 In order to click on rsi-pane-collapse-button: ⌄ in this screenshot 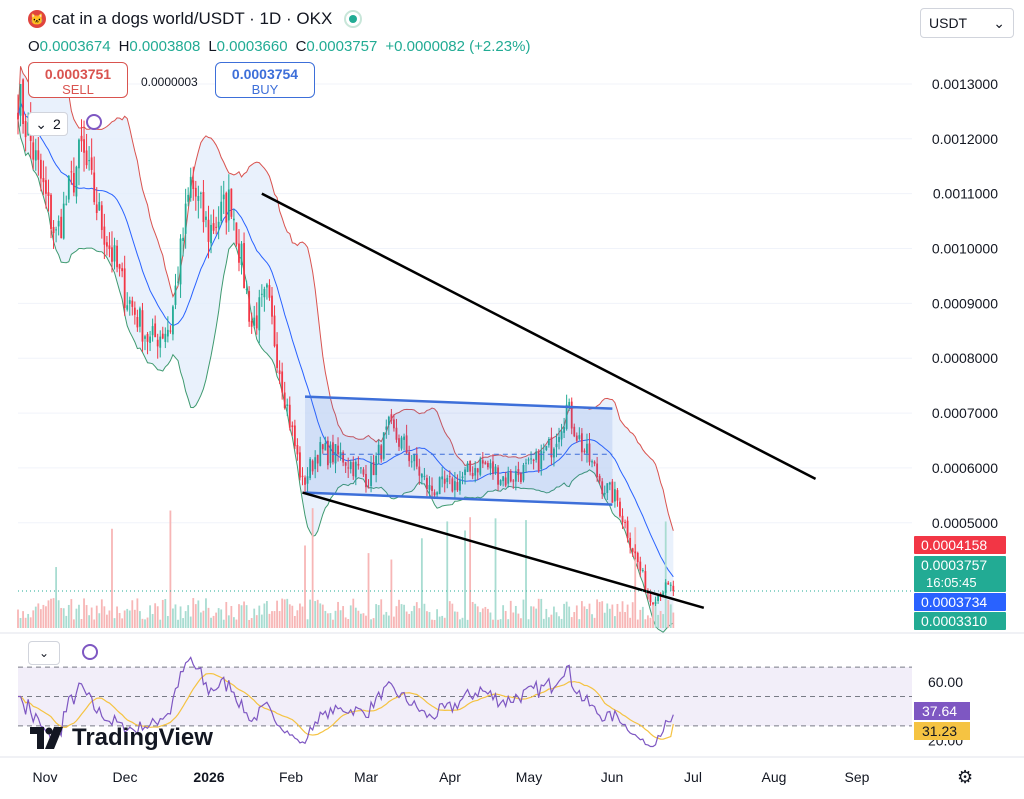, I will do `click(44, 653)`.